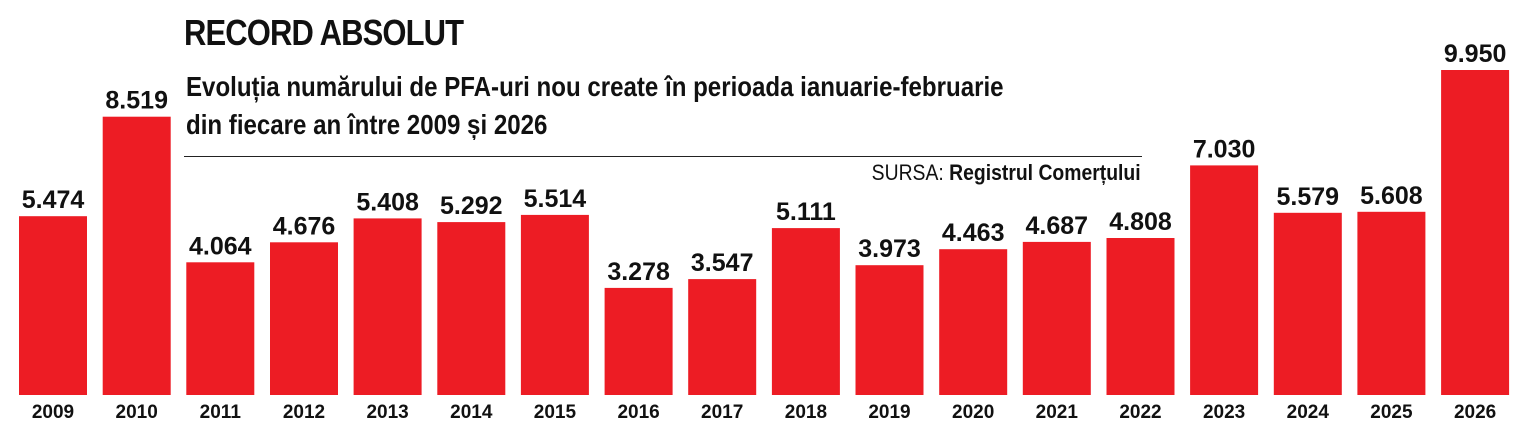 This screenshot has width=1527, height=429. Describe the element at coordinates (1056, 318) in the screenshot. I see `bar-2021` at that location.